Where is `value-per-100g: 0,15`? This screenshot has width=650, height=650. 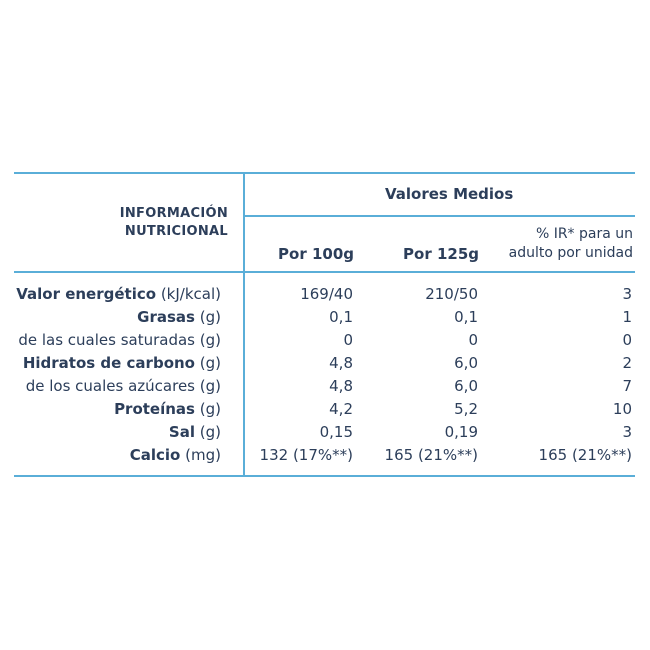 value-per-100g: 0,15 is located at coordinates (336, 432).